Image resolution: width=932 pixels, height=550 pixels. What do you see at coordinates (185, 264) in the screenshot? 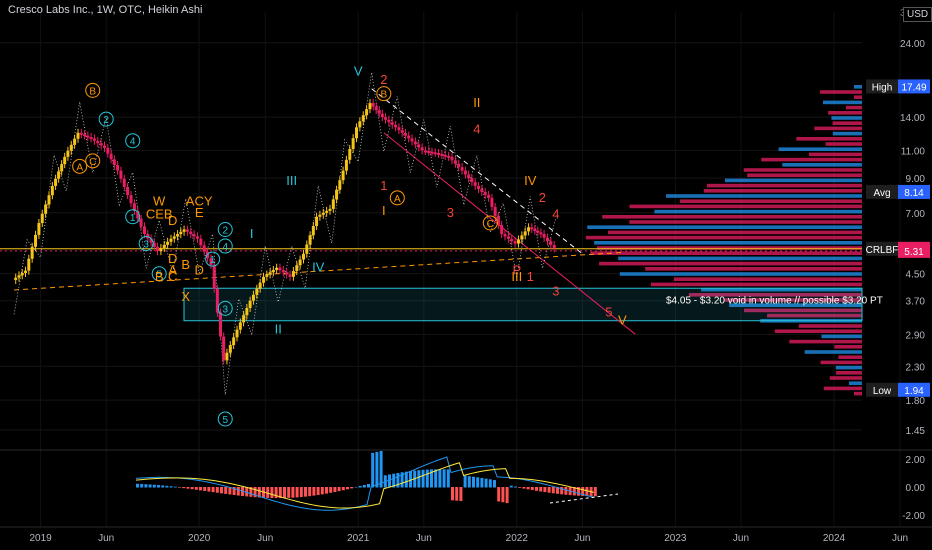
I see `wave-label: B` at bounding box center [185, 264].